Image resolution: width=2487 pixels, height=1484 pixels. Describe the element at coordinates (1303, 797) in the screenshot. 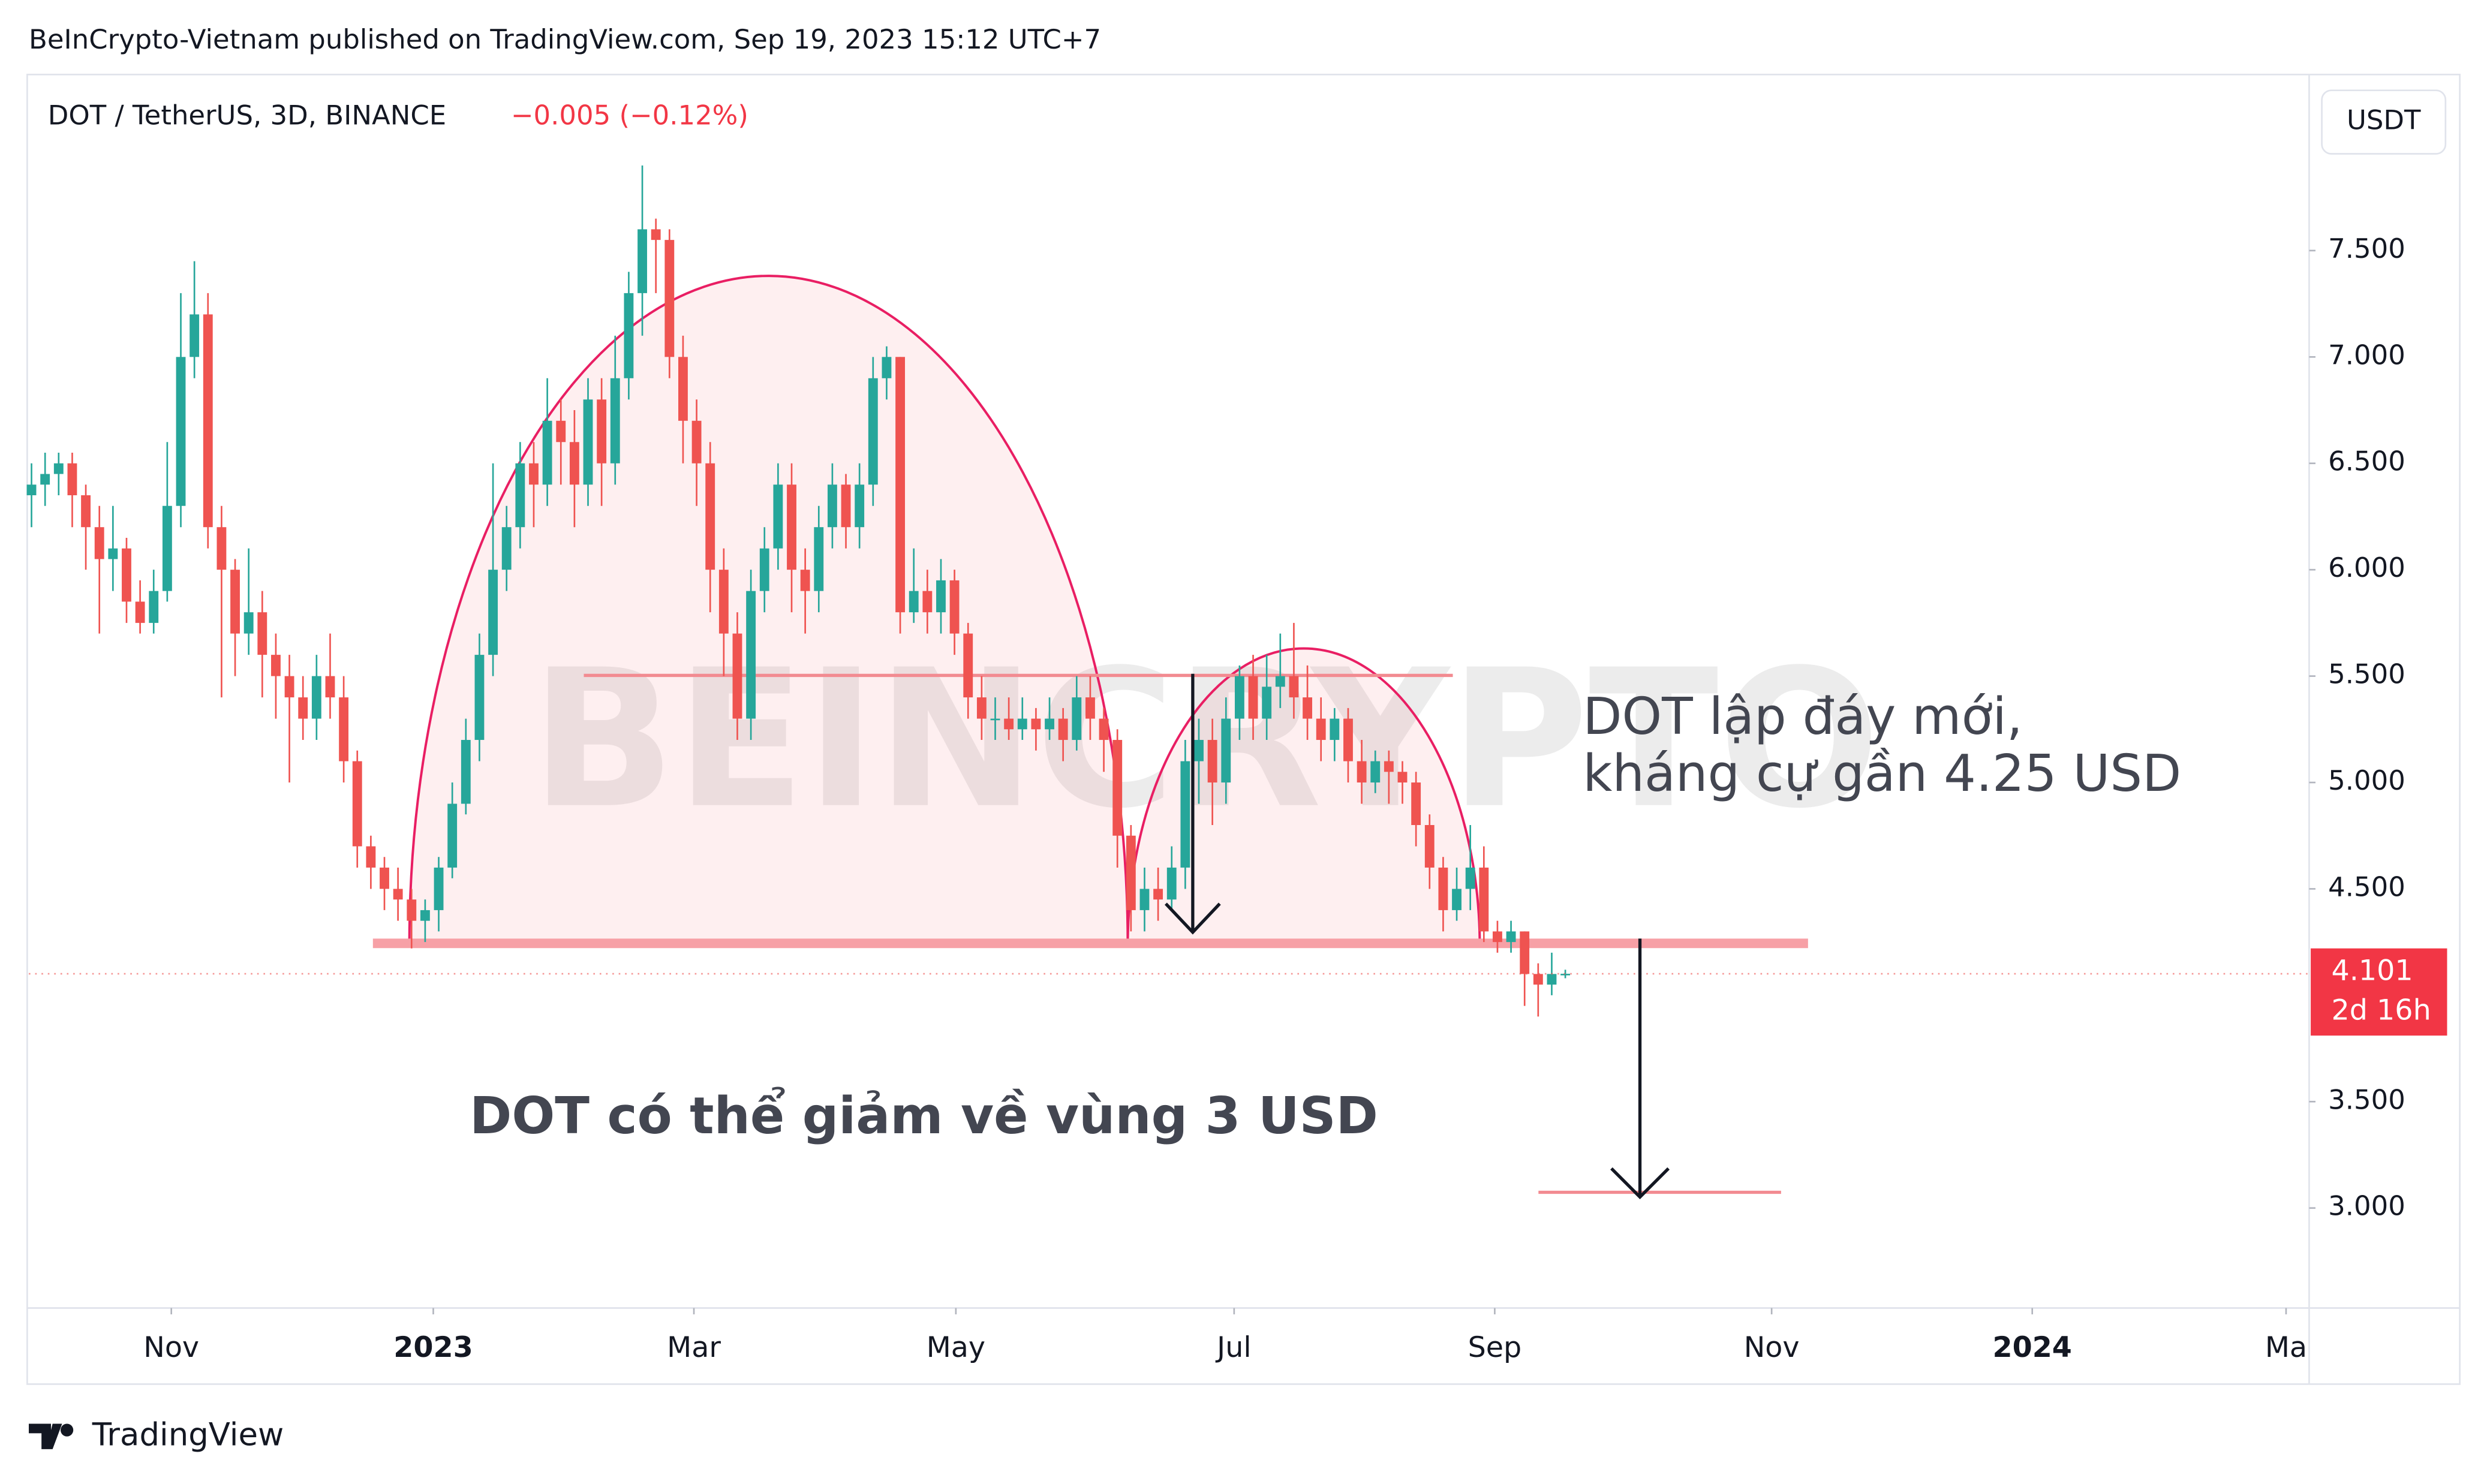

I see `pattern-arc` at that location.